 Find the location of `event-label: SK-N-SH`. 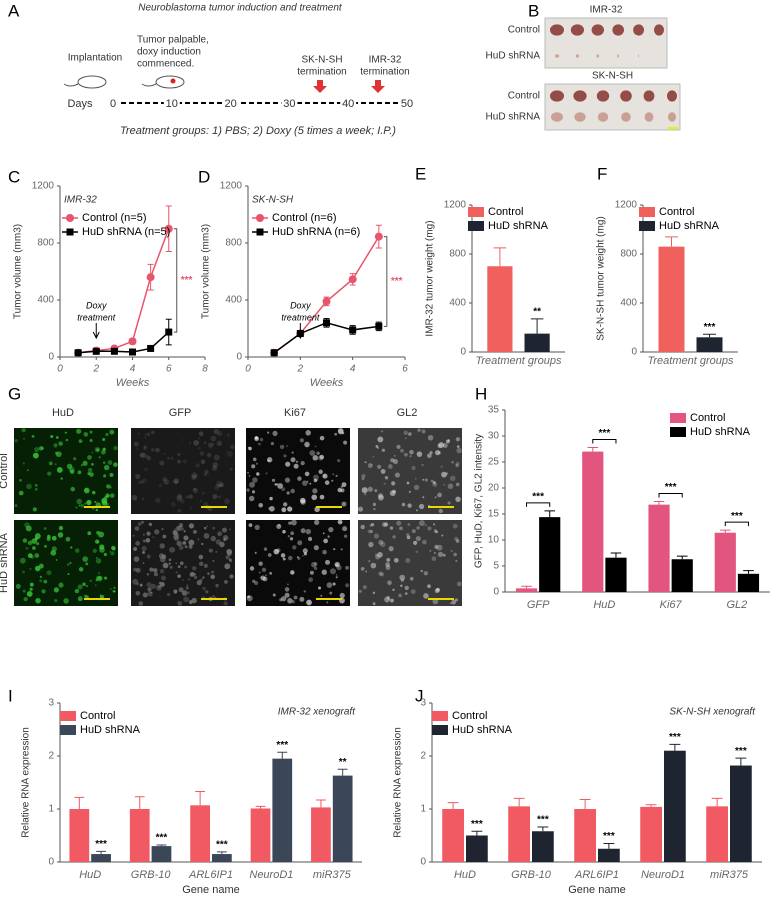

event-label: SK-N-SH is located at coordinates (321, 60).